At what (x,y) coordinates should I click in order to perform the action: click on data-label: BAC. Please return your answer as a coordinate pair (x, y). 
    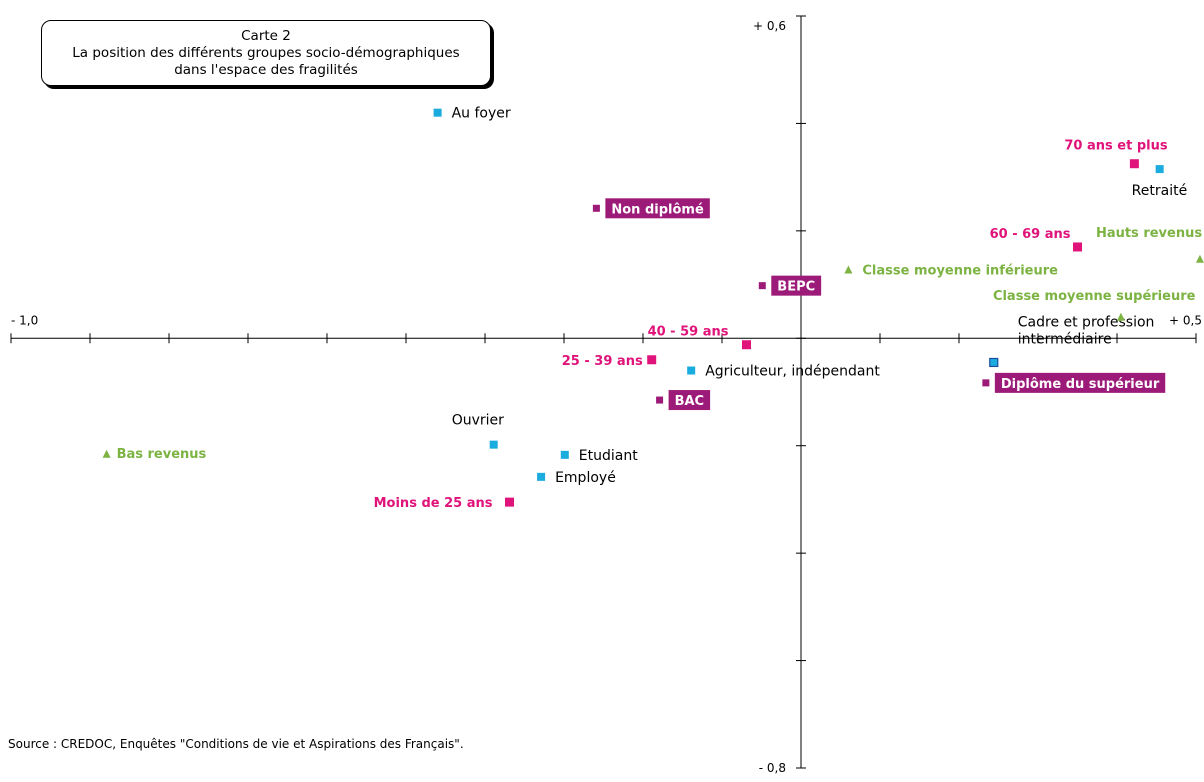
    Looking at the image, I should click on (690, 401).